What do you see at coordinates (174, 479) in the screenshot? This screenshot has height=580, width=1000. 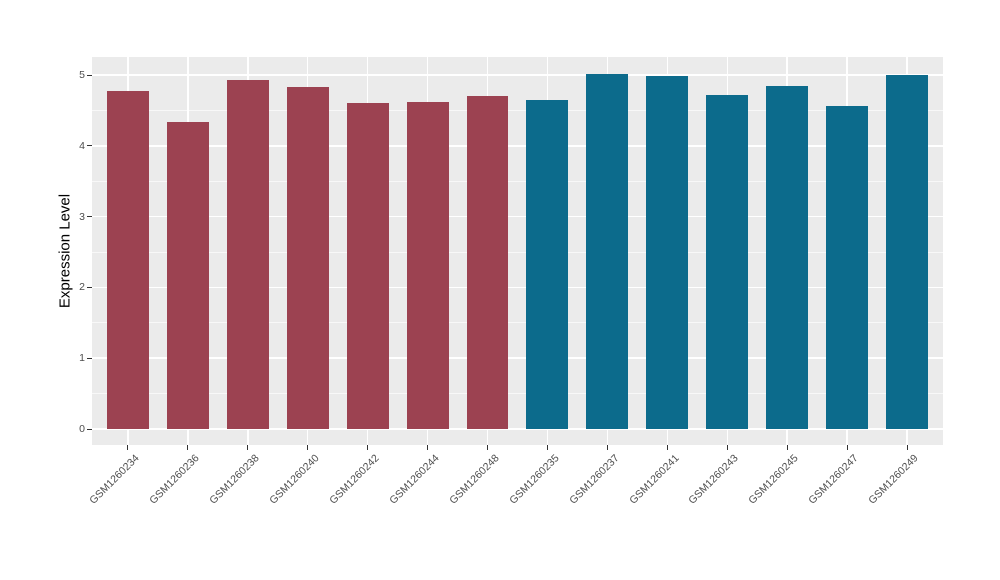 I see `x-tick-label: GSM1260236` at bounding box center [174, 479].